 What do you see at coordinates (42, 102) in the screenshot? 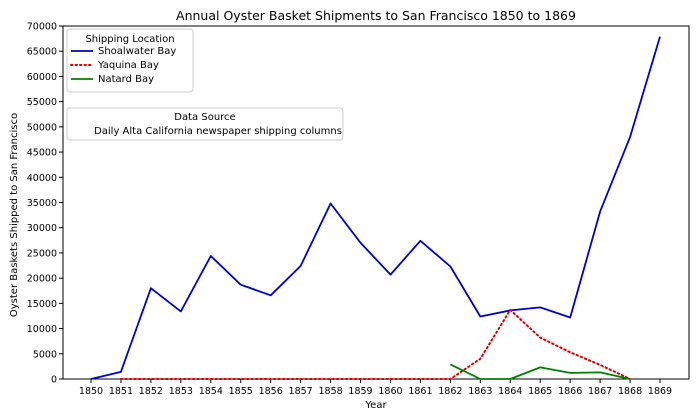
I see `y-tick-label: 55000` at bounding box center [42, 102].